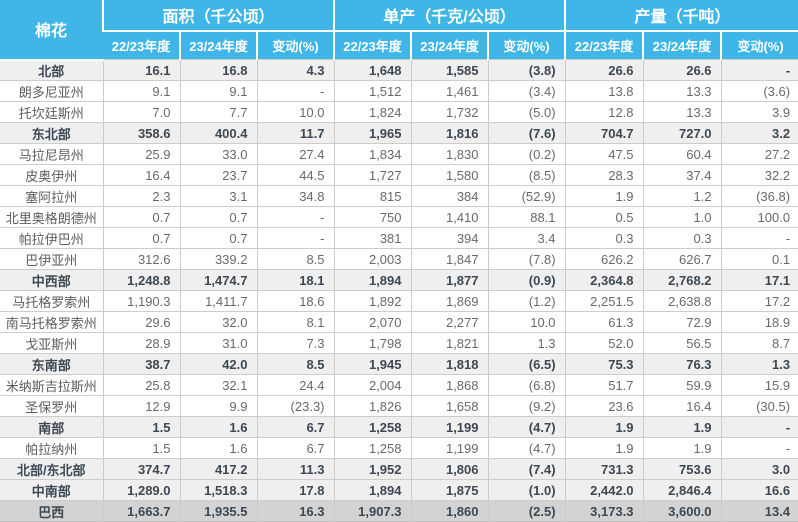 This screenshot has width=798, height=522. I want to click on cell-value: 25.9, so click(141, 154).